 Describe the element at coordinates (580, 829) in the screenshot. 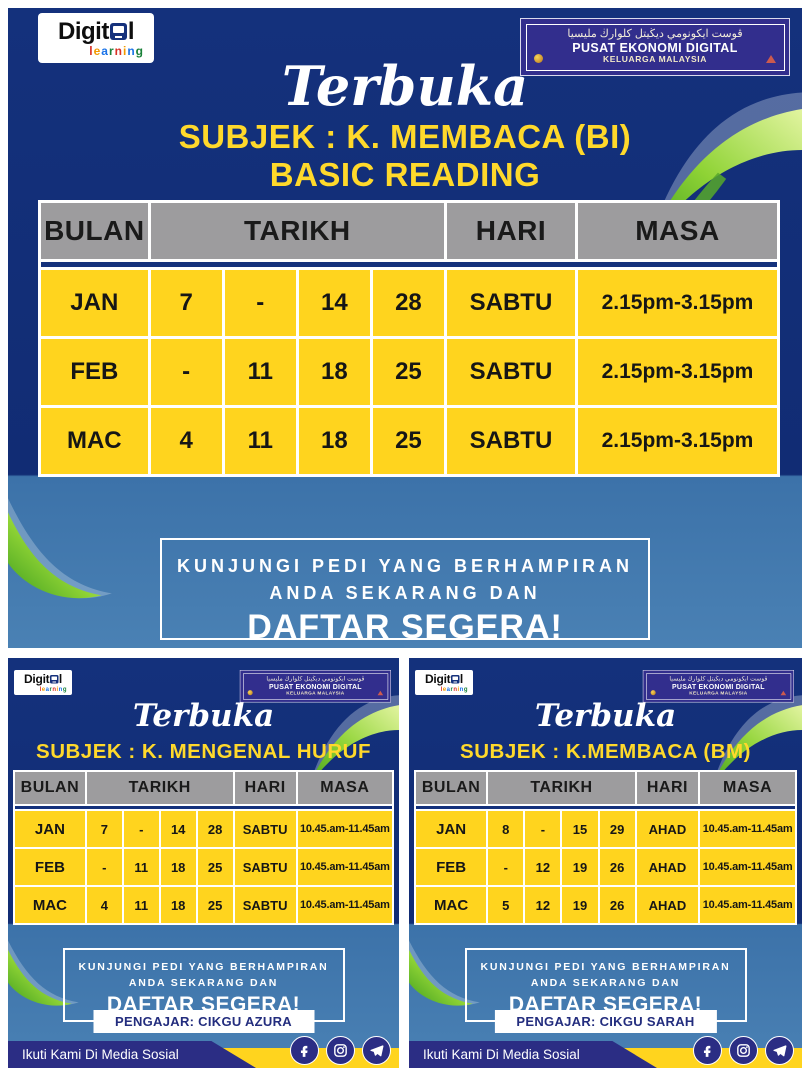

I see `date-cell: 15` at that location.